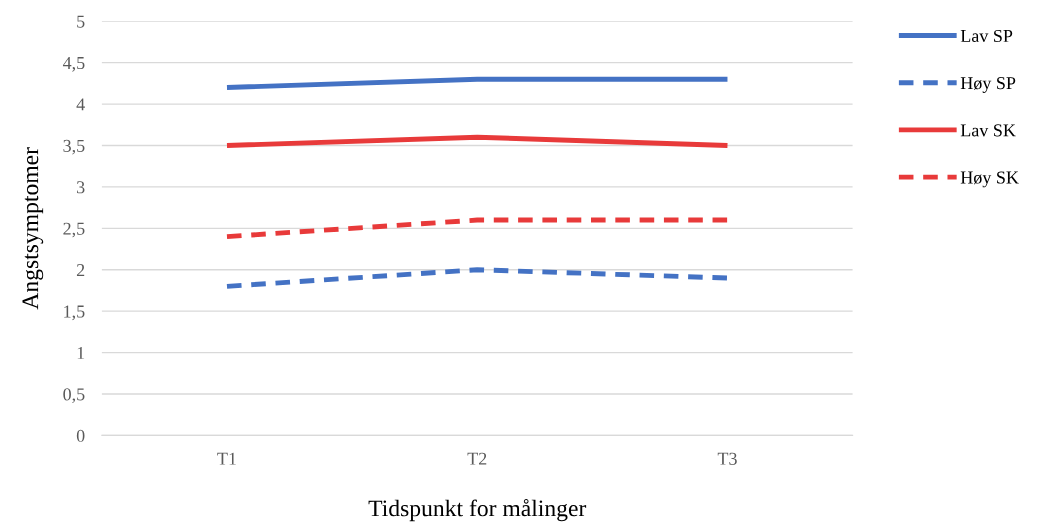 The image size is (1050, 531). I want to click on legend-label: Høy SK, so click(989, 179).